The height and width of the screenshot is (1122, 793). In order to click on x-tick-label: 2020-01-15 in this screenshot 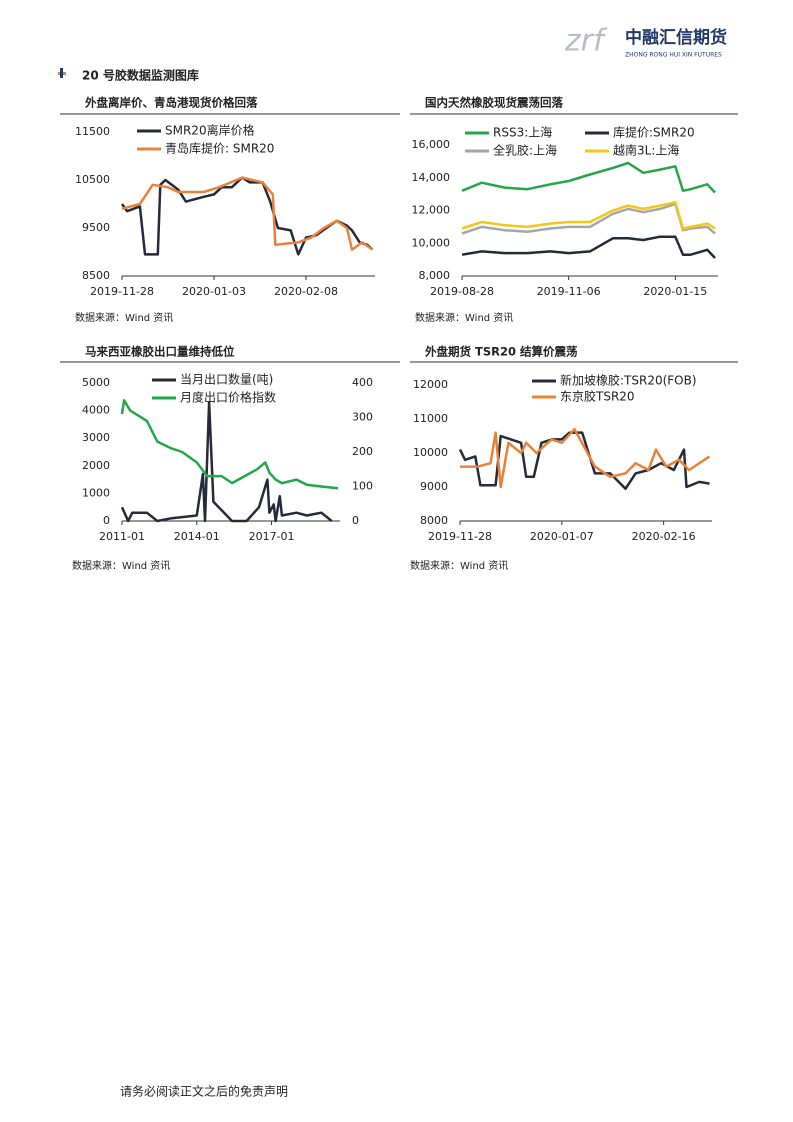, I will do `click(675, 291)`.